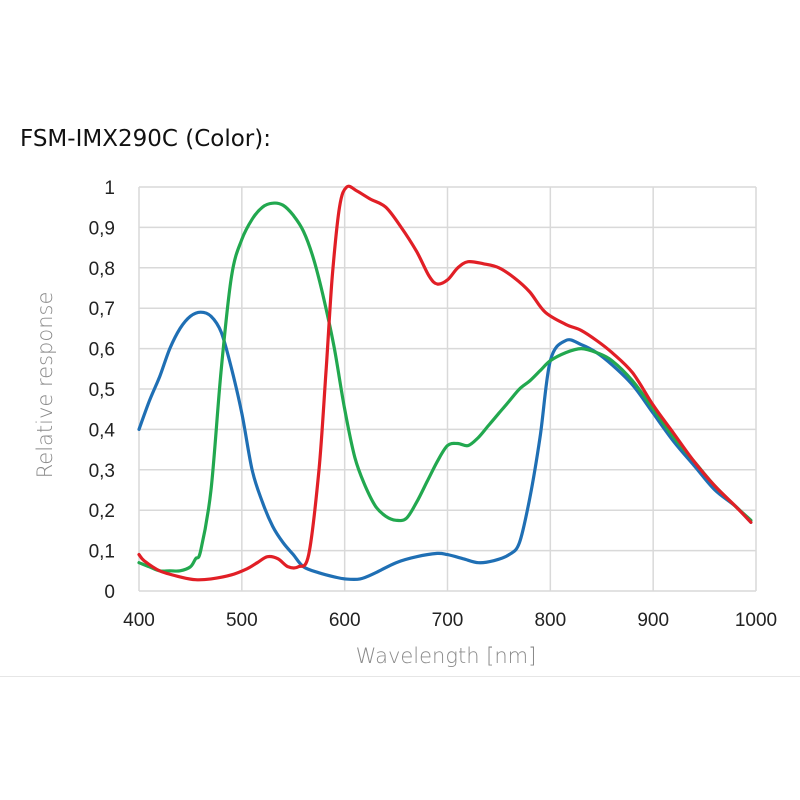  I want to click on x-tick-label: 500, so click(242, 620).